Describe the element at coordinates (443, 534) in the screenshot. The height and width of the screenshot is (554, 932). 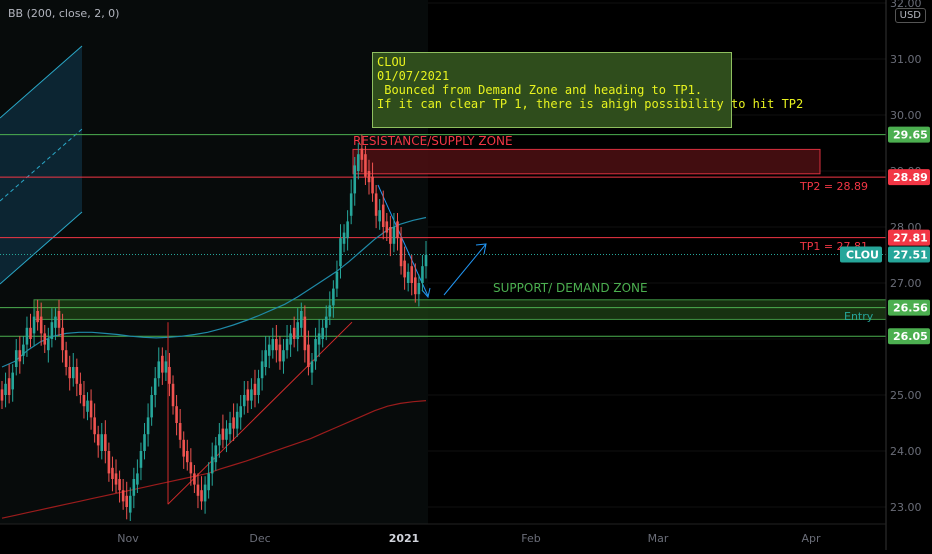
I see `time-axis: Nov Dec 2021 Feb Mar Apr` at that location.